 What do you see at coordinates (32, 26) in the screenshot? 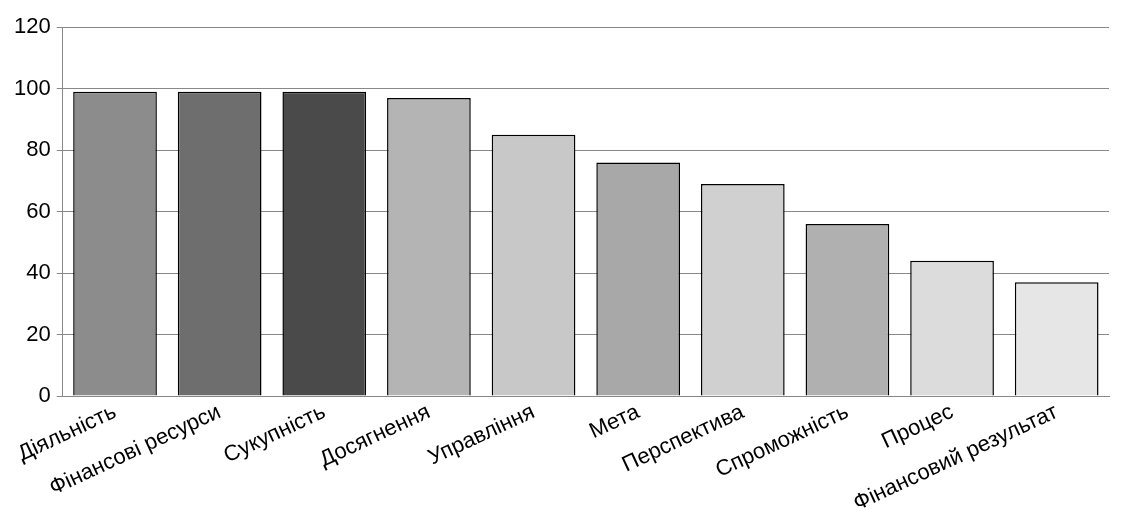
I see `y-tick-label: 120` at bounding box center [32, 26].